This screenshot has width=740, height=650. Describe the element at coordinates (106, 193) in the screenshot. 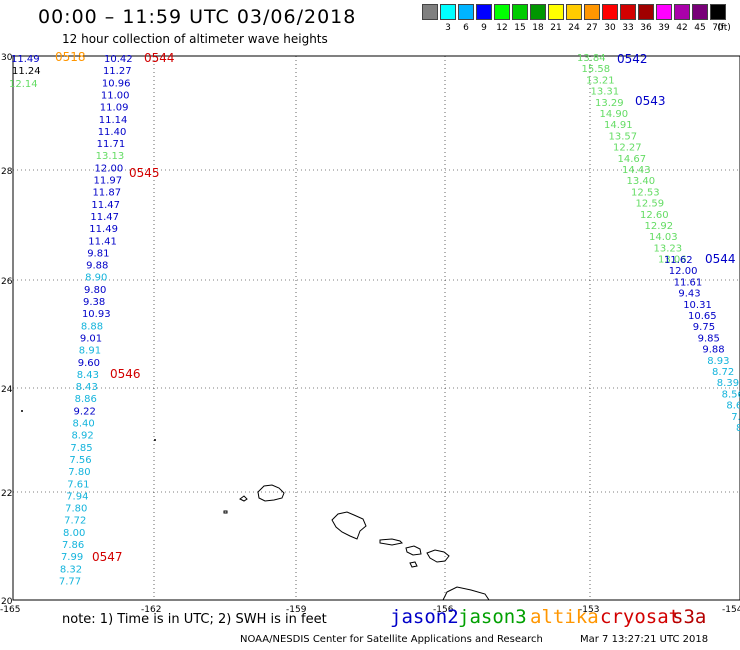

I see `wave-height-value: 11.87` at that location.